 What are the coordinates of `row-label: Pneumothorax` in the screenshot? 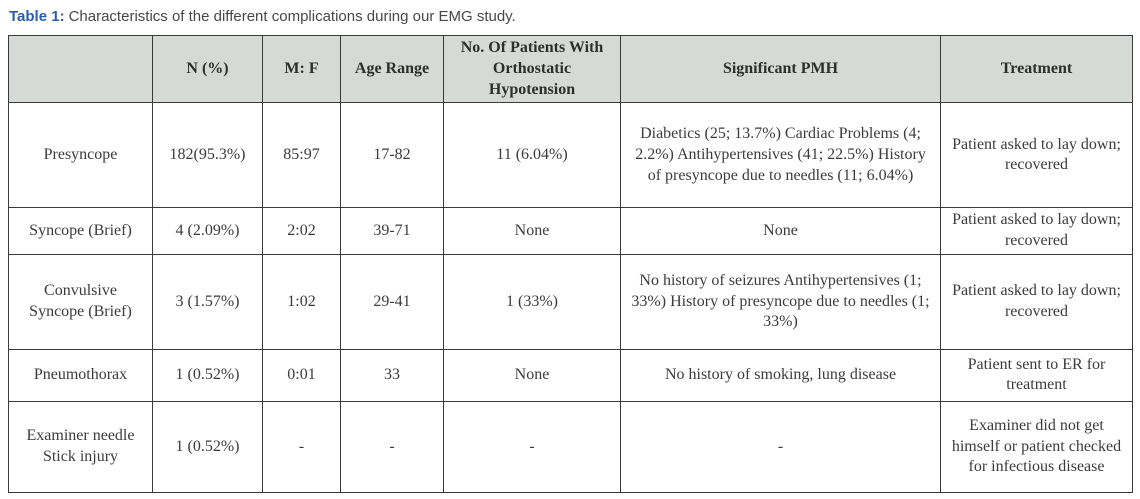 It's located at (80, 375).